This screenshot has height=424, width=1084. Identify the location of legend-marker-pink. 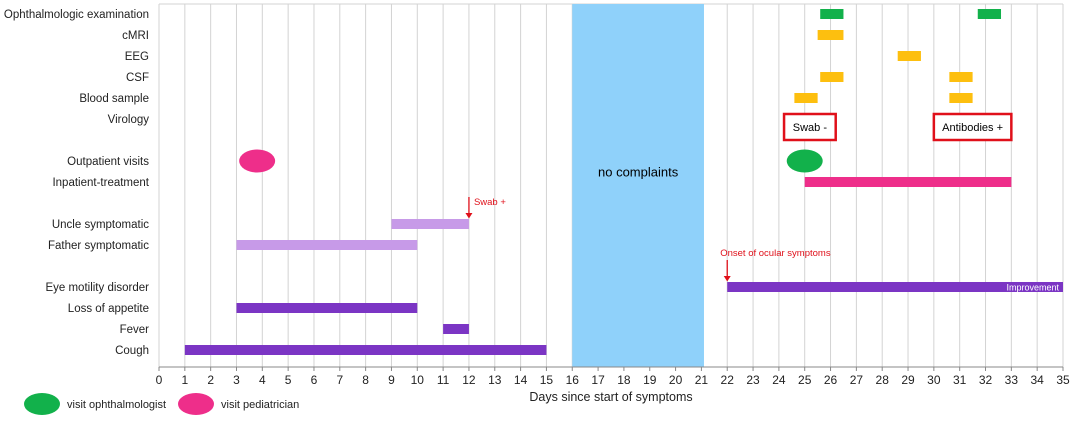
(196, 404).